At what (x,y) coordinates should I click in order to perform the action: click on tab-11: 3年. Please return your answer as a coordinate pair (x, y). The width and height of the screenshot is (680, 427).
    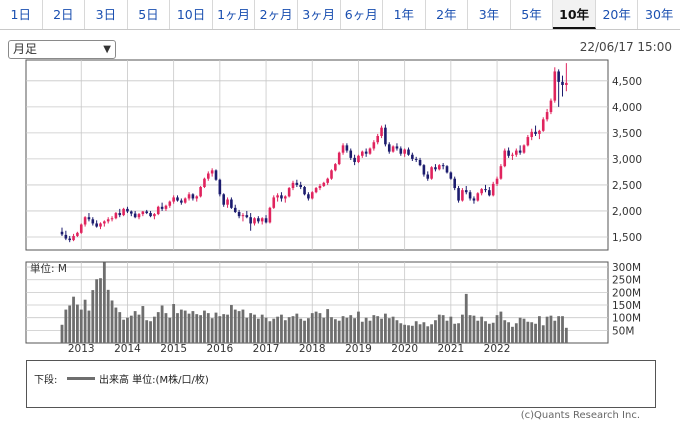
    Looking at the image, I should click on (489, 14).